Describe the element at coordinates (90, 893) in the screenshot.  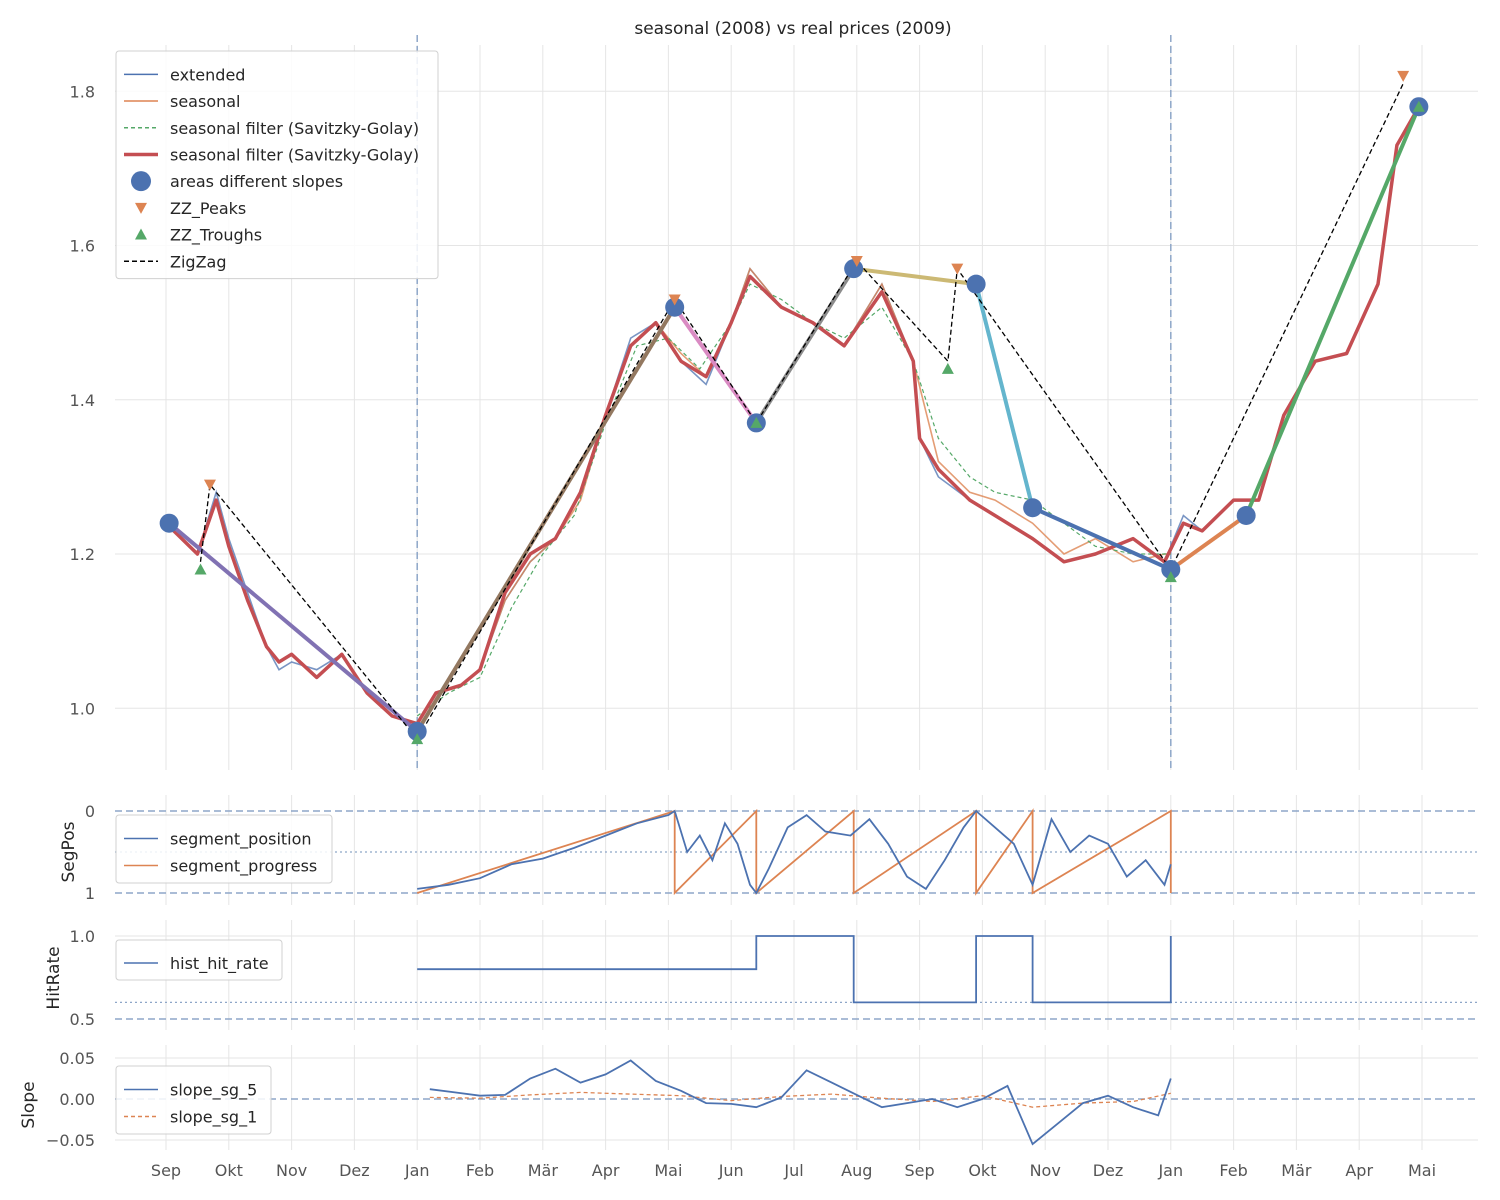
I see `y-tick-label: 1` at that location.